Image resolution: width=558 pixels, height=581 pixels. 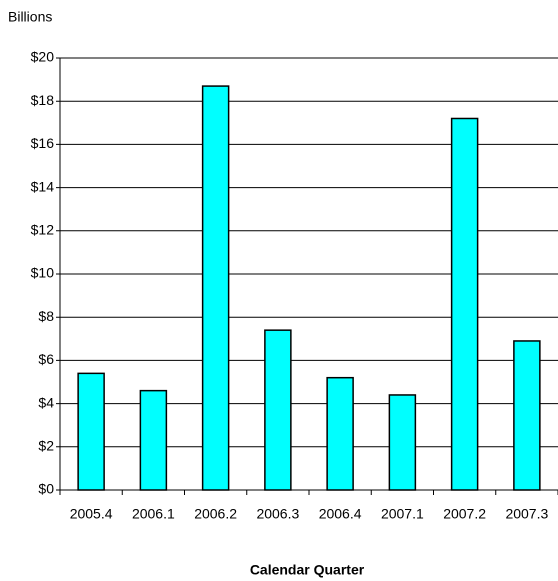 What do you see at coordinates (46, 489) in the screenshot?
I see `y-tick-label: $0` at bounding box center [46, 489].